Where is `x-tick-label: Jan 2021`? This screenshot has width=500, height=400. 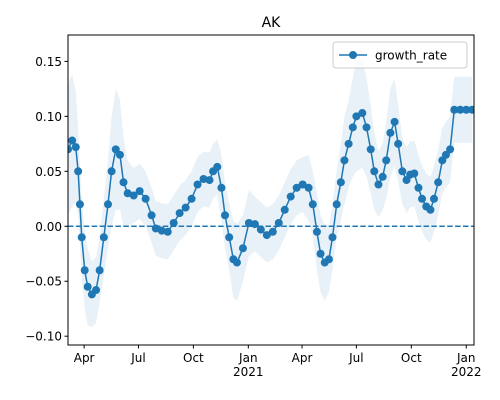 x-tick-label: Jan 2021 is located at coordinates (248, 365).